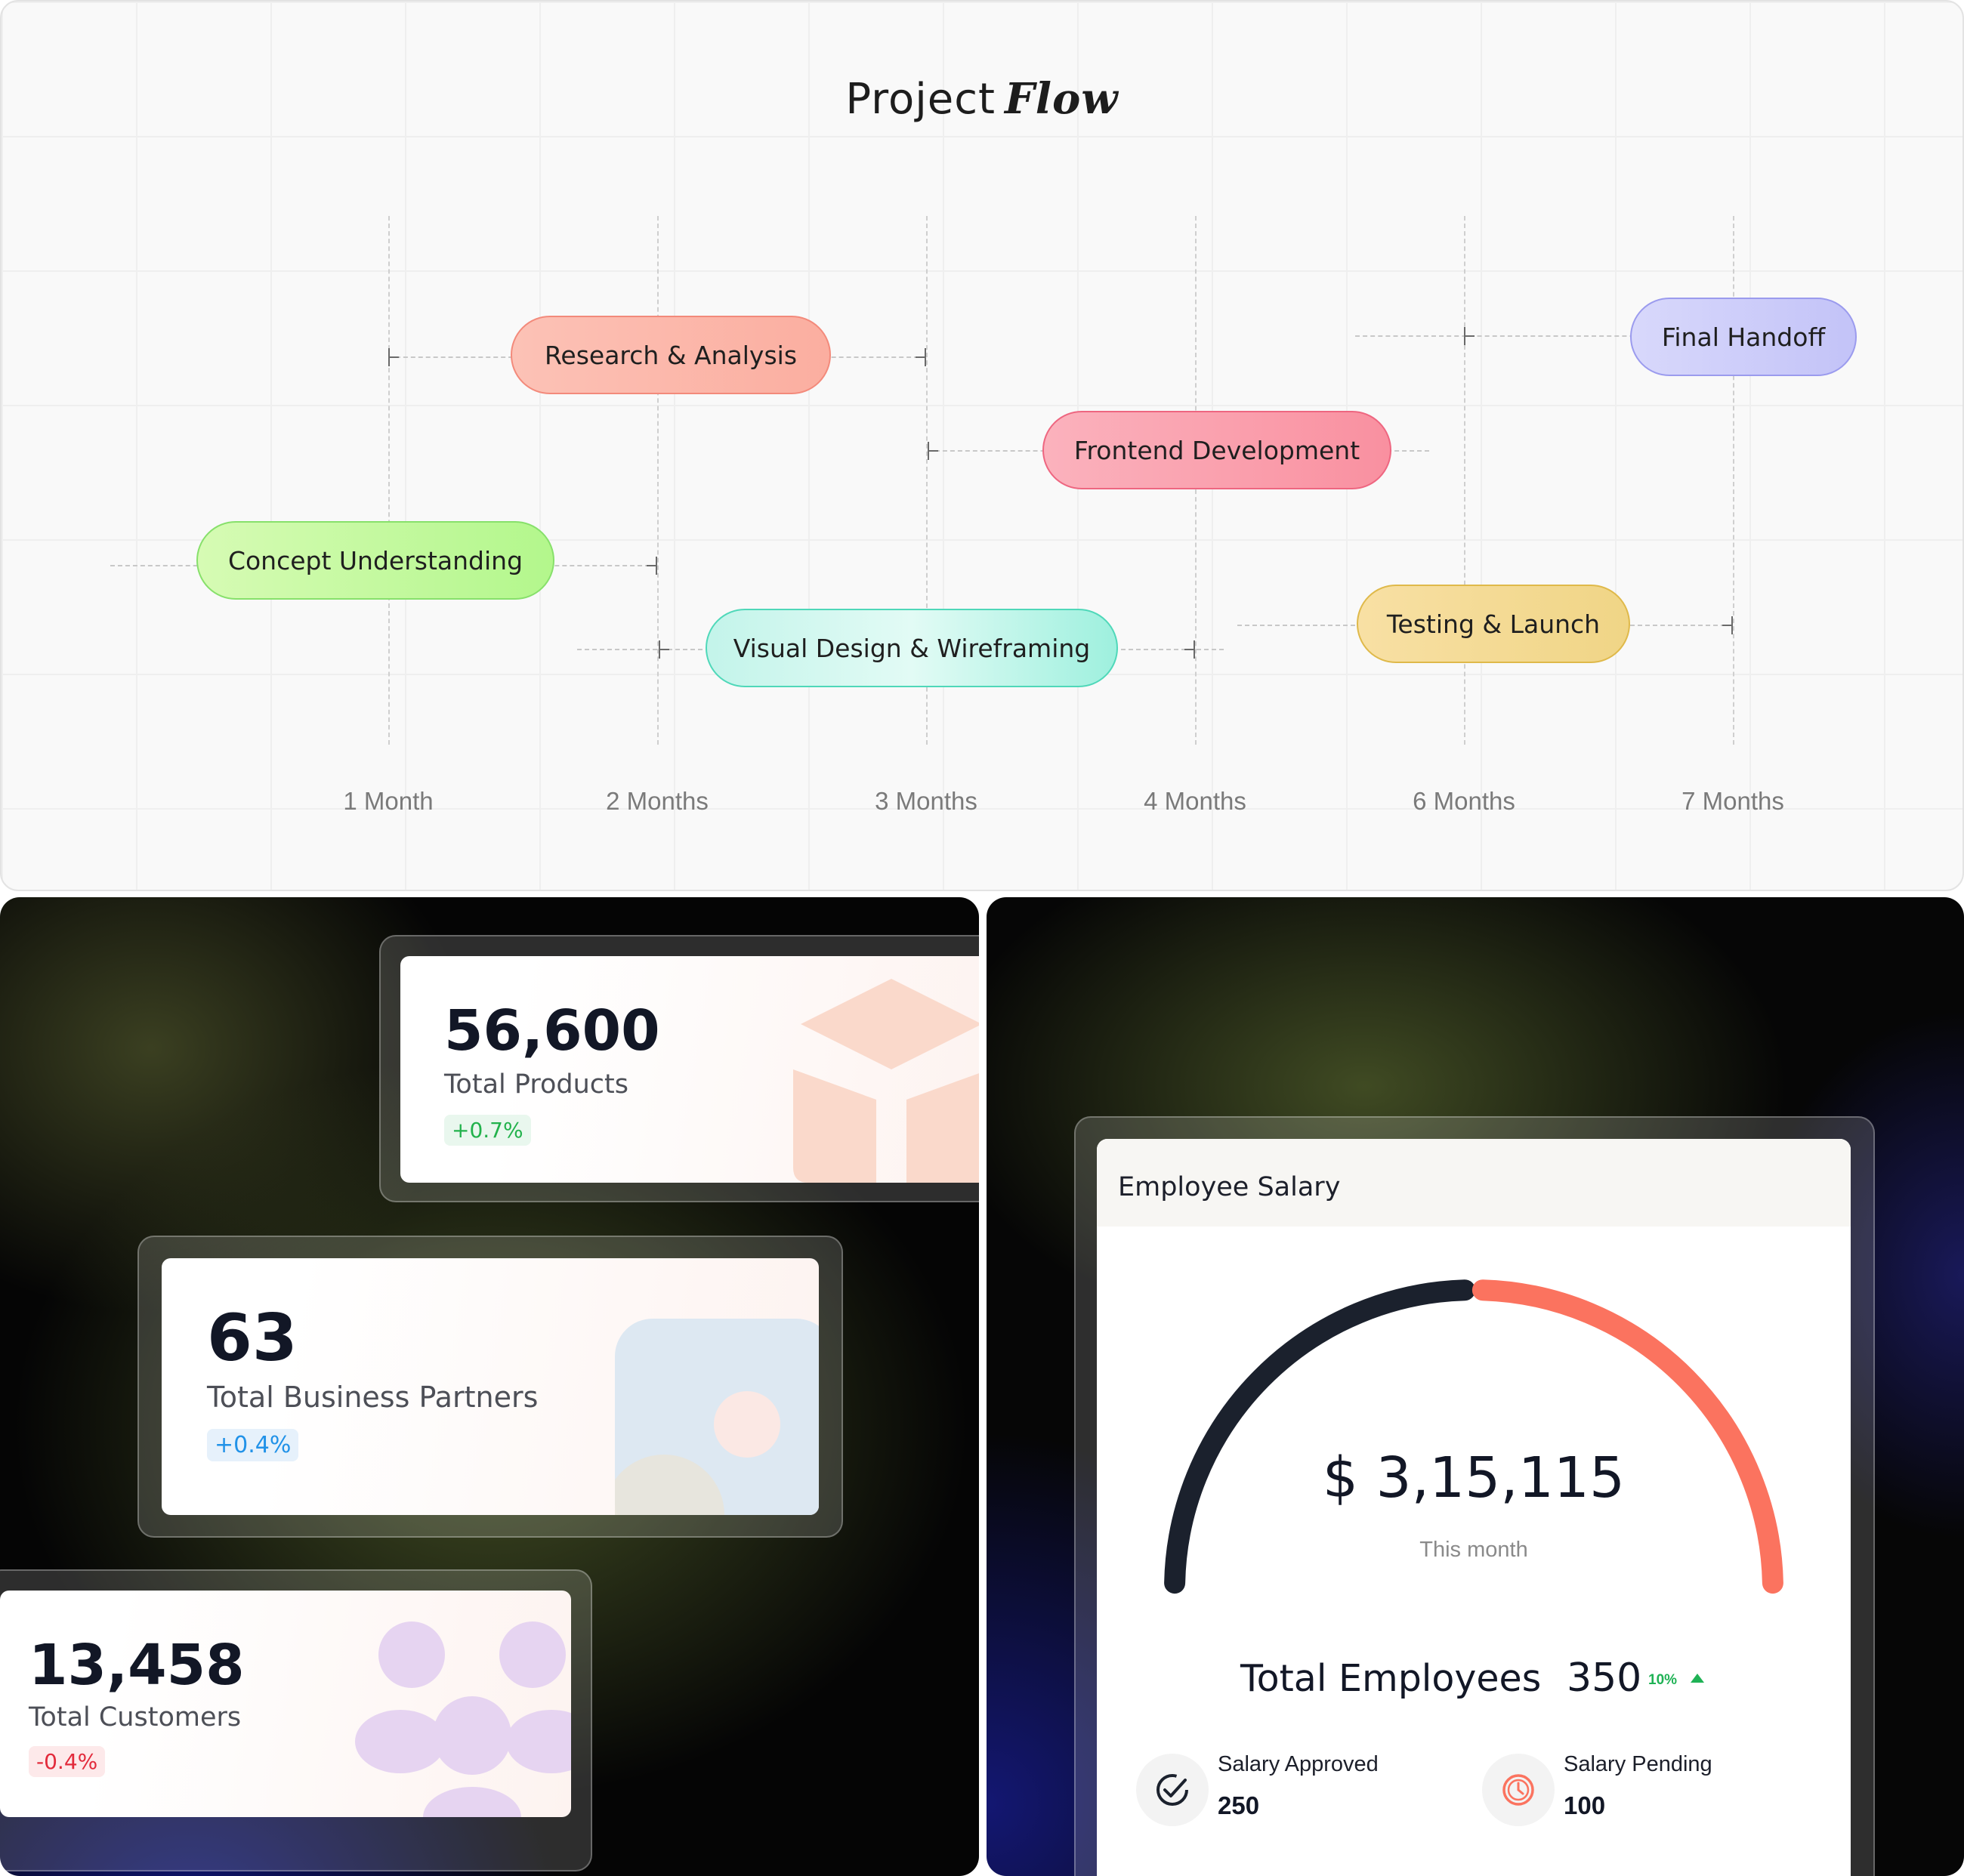 The height and width of the screenshot is (1876, 1964). I want to click on tick-frontend-start, so click(933, 451).